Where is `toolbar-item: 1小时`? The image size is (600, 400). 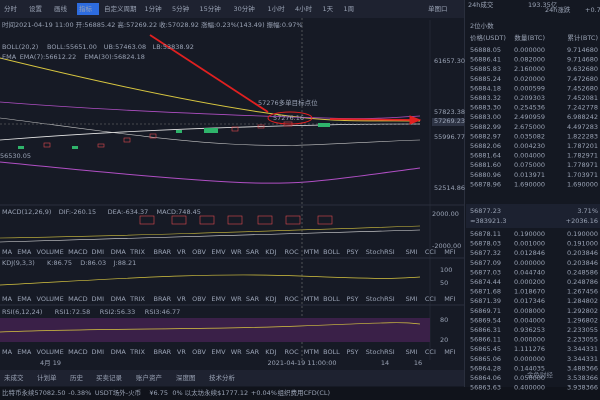 toolbar-item: 1小时 is located at coordinates (277, 8).